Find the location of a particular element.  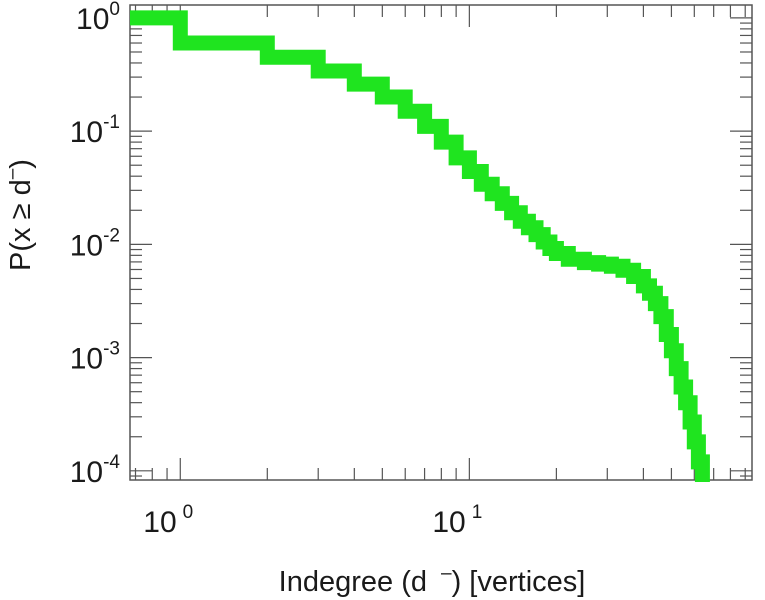

x-axis-title: Indegree (d –) [vertices] is located at coordinates (432, 580).